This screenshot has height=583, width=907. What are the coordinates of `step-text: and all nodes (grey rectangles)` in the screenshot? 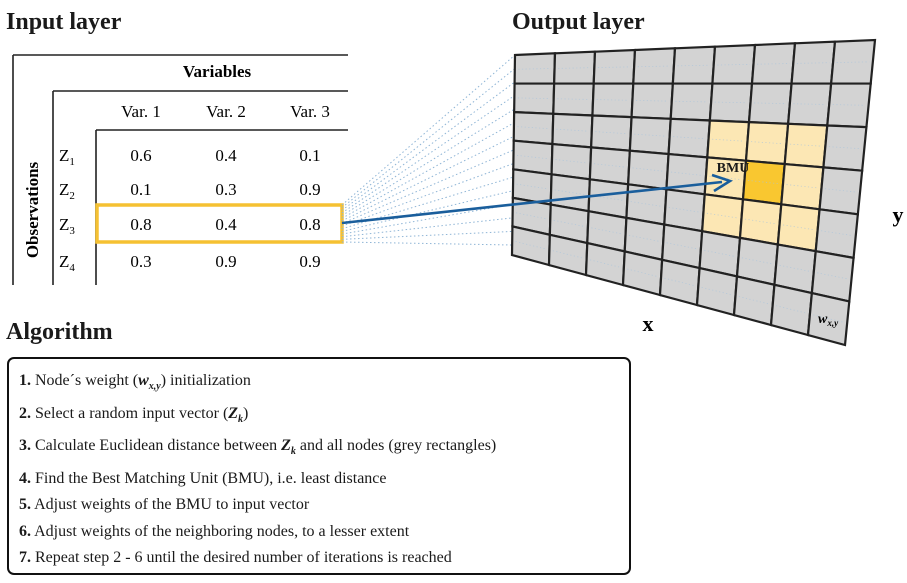 It's located at (396, 446).